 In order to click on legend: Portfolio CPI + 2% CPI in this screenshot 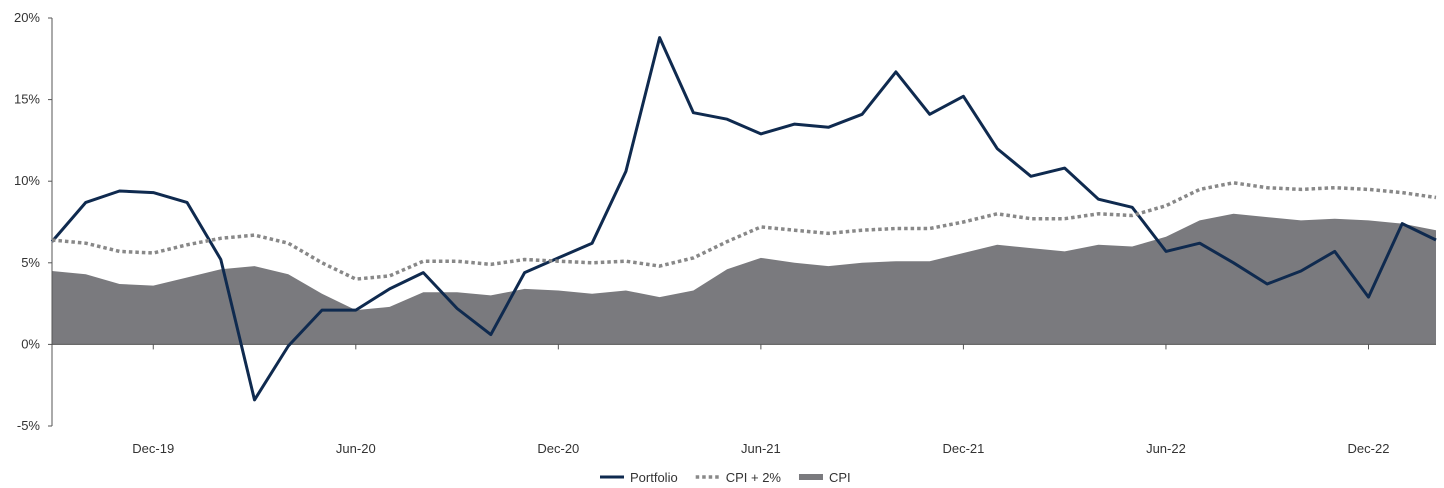, I will do `click(725, 477)`.